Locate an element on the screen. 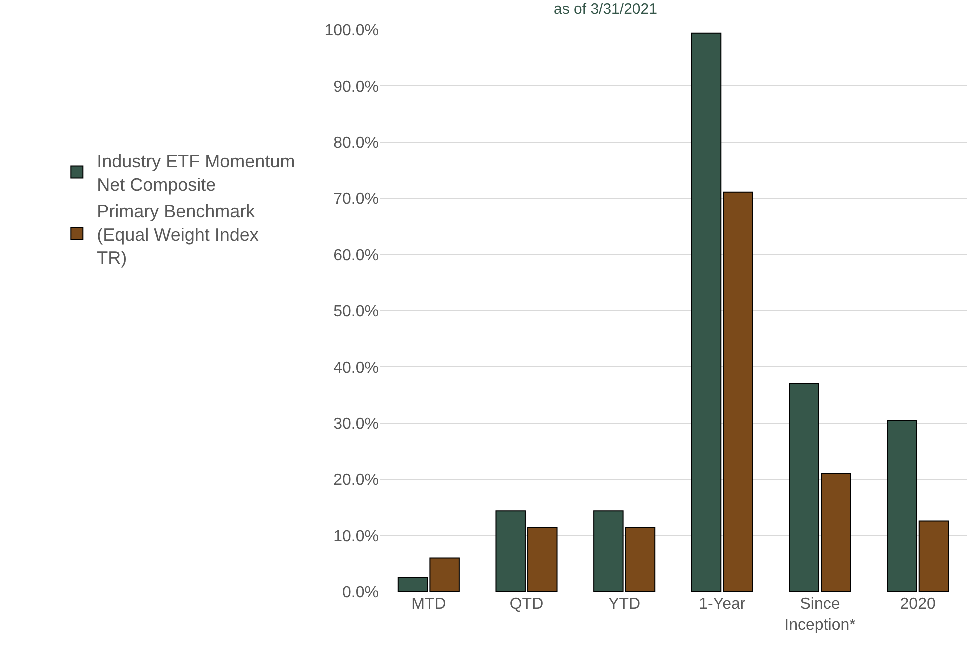 This screenshot has width=977, height=667. y-tick-label: 60.0% is located at coordinates (356, 255).